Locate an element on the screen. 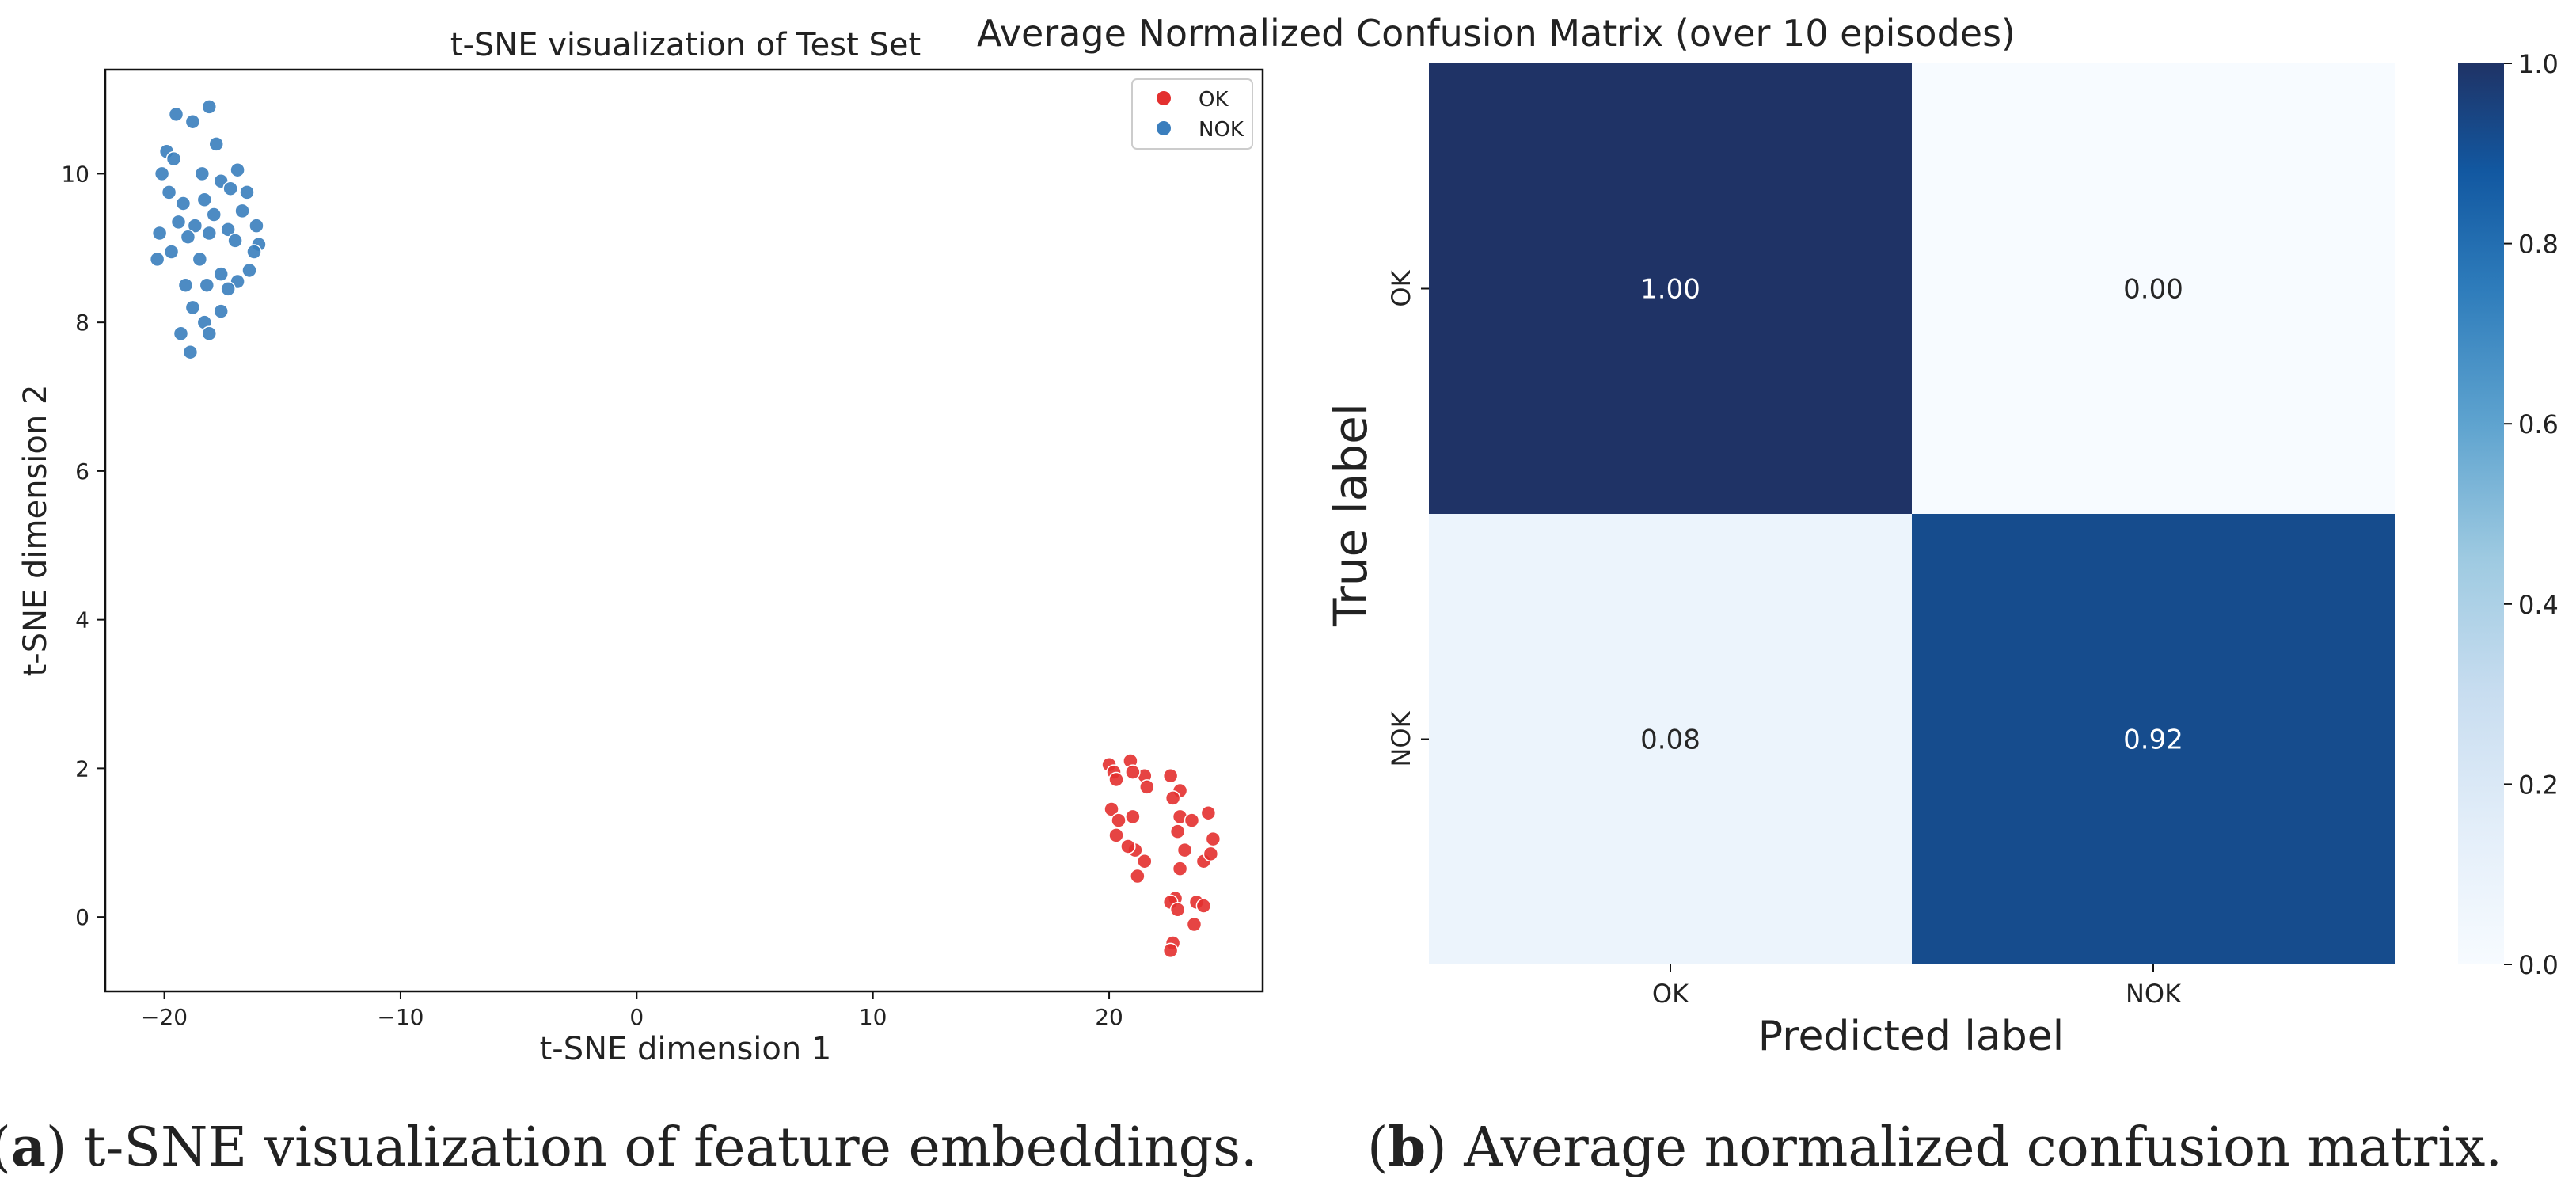 This screenshot has height=1198, width=2576. cm-cell-label: 0.00 is located at coordinates (2153, 290).